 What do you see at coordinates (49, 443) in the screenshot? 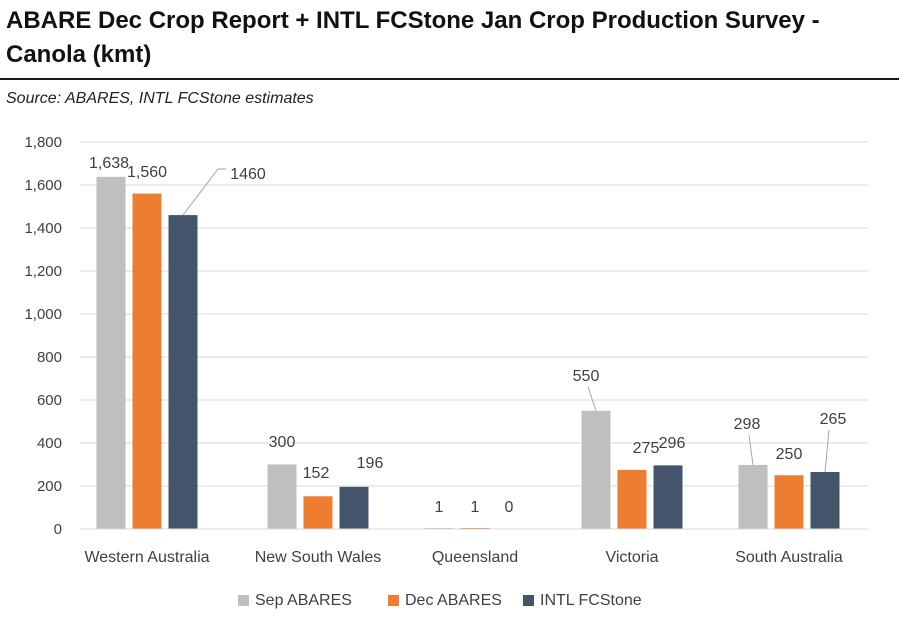
I see `y-tick-label: 400` at bounding box center [49, 443].